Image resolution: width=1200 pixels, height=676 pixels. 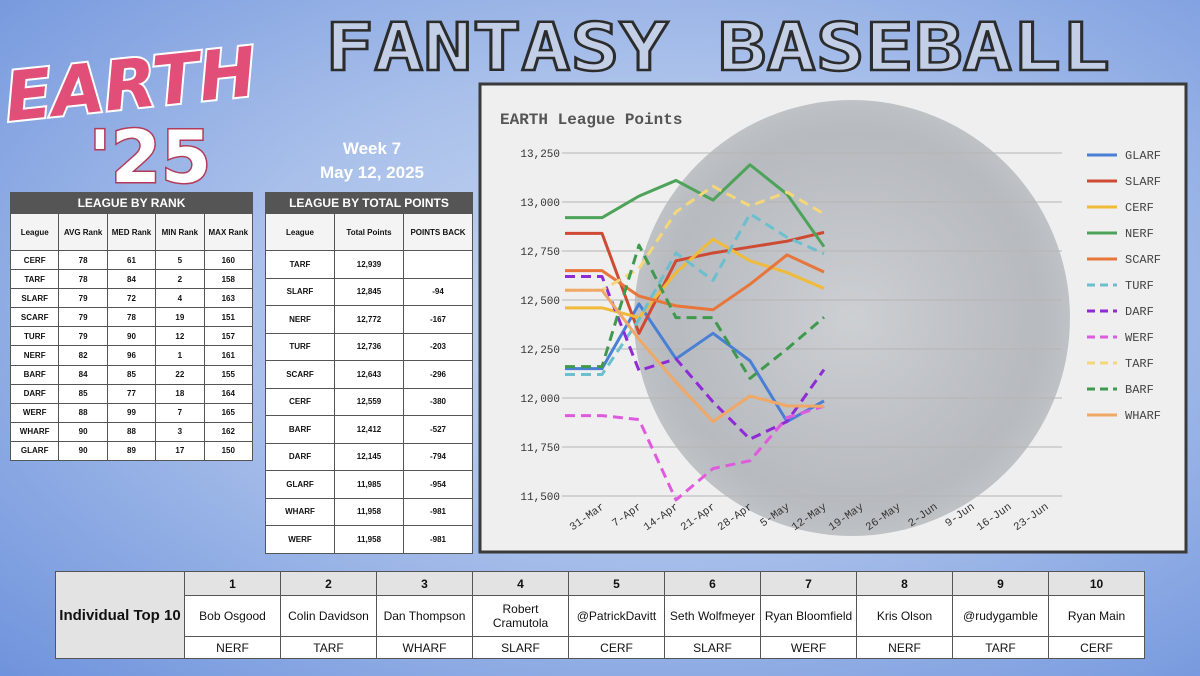 What do you see at coordinates (1143, 156) in the screenshot?
I see `legend-label: GLARF` at bounding box center [1143, 156].